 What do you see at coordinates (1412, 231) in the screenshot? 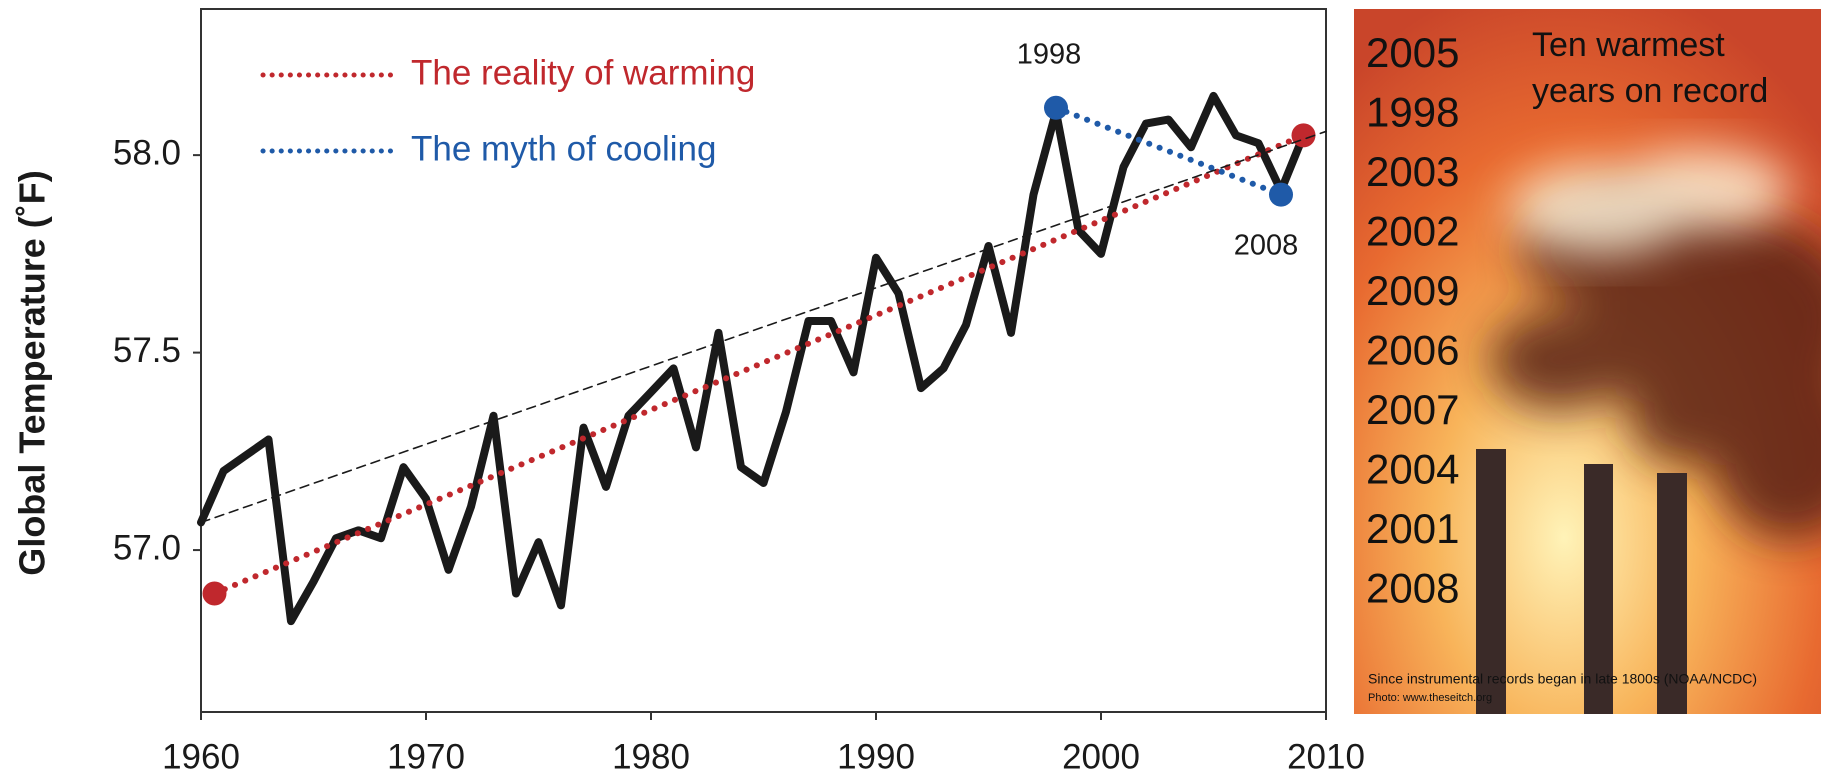
I see `panel-year: 2002` at bounding box center [1412, 231].